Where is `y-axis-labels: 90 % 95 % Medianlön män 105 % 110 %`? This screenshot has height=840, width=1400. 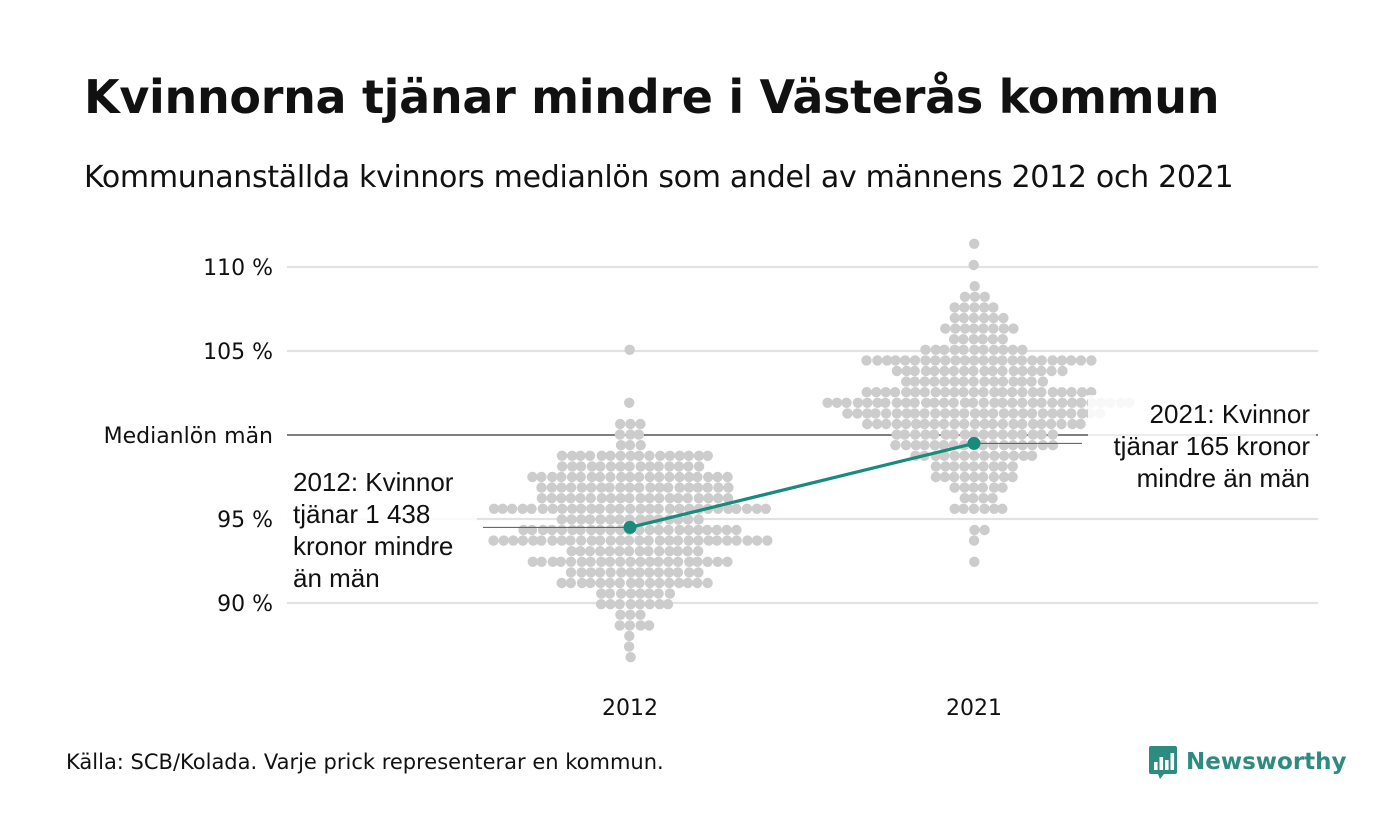 y-axis-labels: 90 % 95 % Medianlön män 105 % 110 % is located at coordinates (188, 436).